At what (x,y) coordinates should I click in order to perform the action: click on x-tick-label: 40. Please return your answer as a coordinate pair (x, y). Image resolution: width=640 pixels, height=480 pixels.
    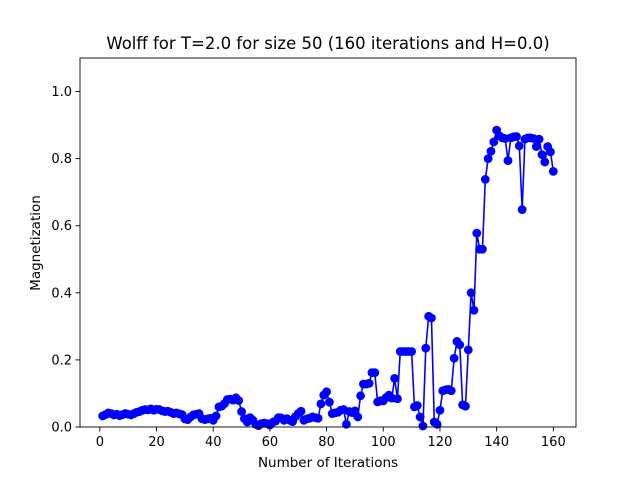
    Looking at the image, I should click on (213, 442).